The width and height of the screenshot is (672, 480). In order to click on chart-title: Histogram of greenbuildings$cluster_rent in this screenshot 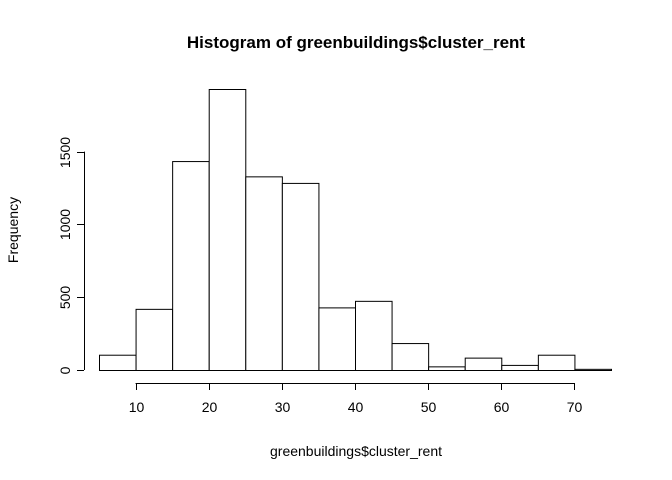, I will do `click(356, 42)`.